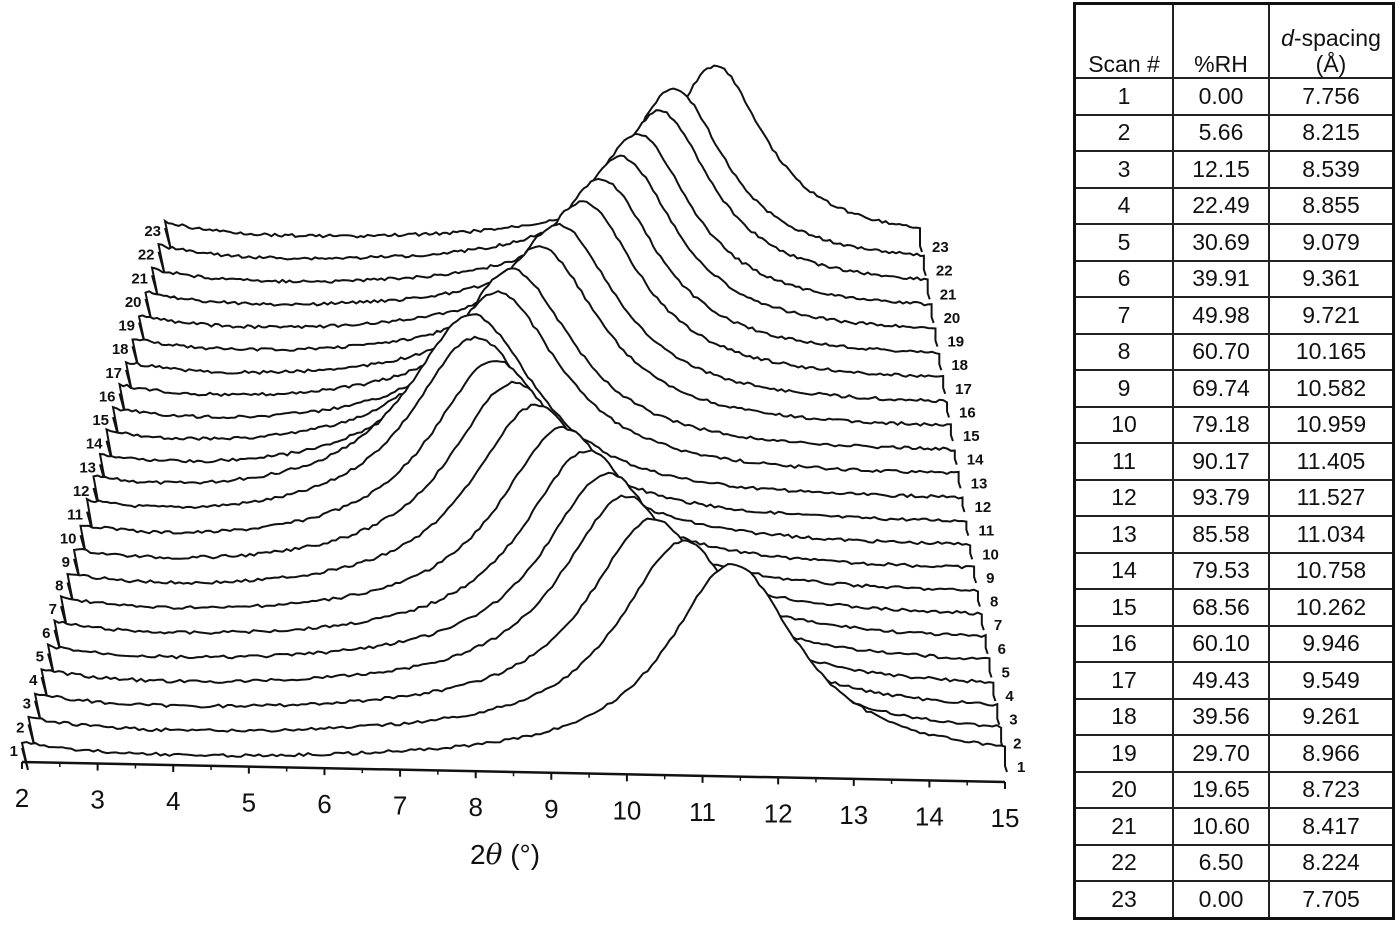 The width and height of the screenshot is (1400, 939). What do you see at coordinates (22, 798) in the screenshot?
I see `x-tick-label: 2` at bounding box center [22, 798].